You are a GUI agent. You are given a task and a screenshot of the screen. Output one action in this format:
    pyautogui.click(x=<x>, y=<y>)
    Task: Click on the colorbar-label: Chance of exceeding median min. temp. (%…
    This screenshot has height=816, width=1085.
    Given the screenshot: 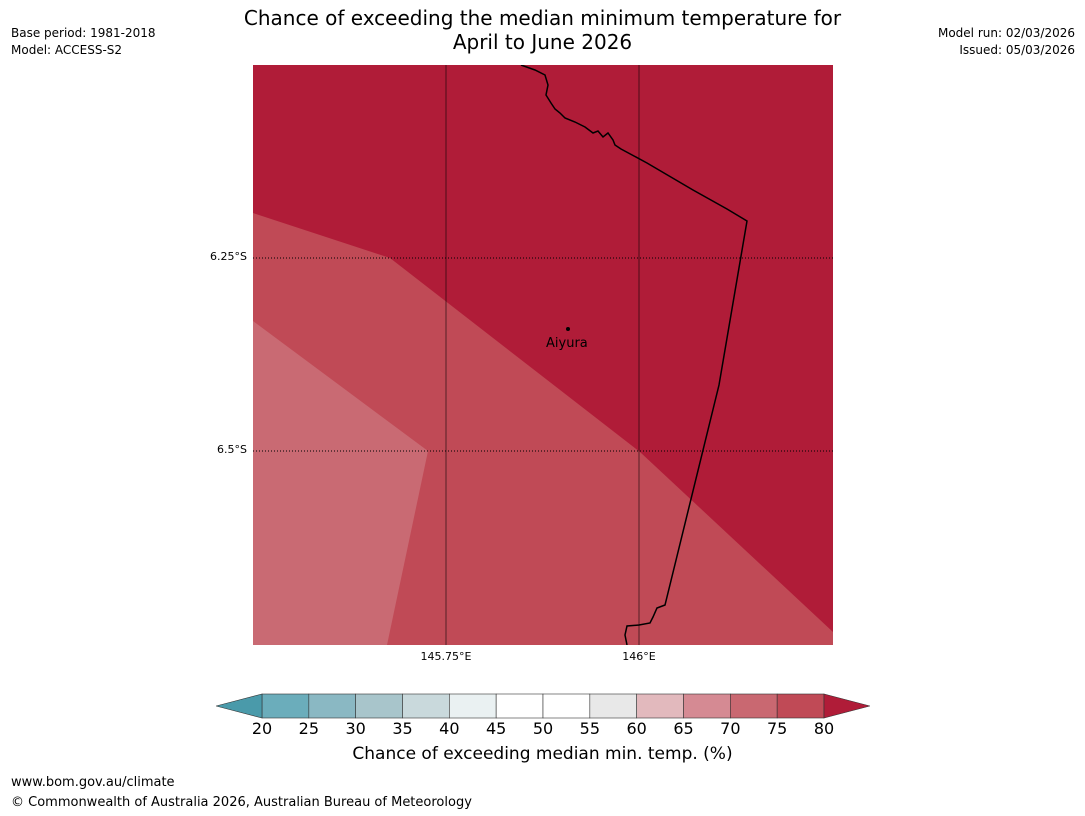 What is the action you would take?
    pyautogui.click(x=542, y=754)
    